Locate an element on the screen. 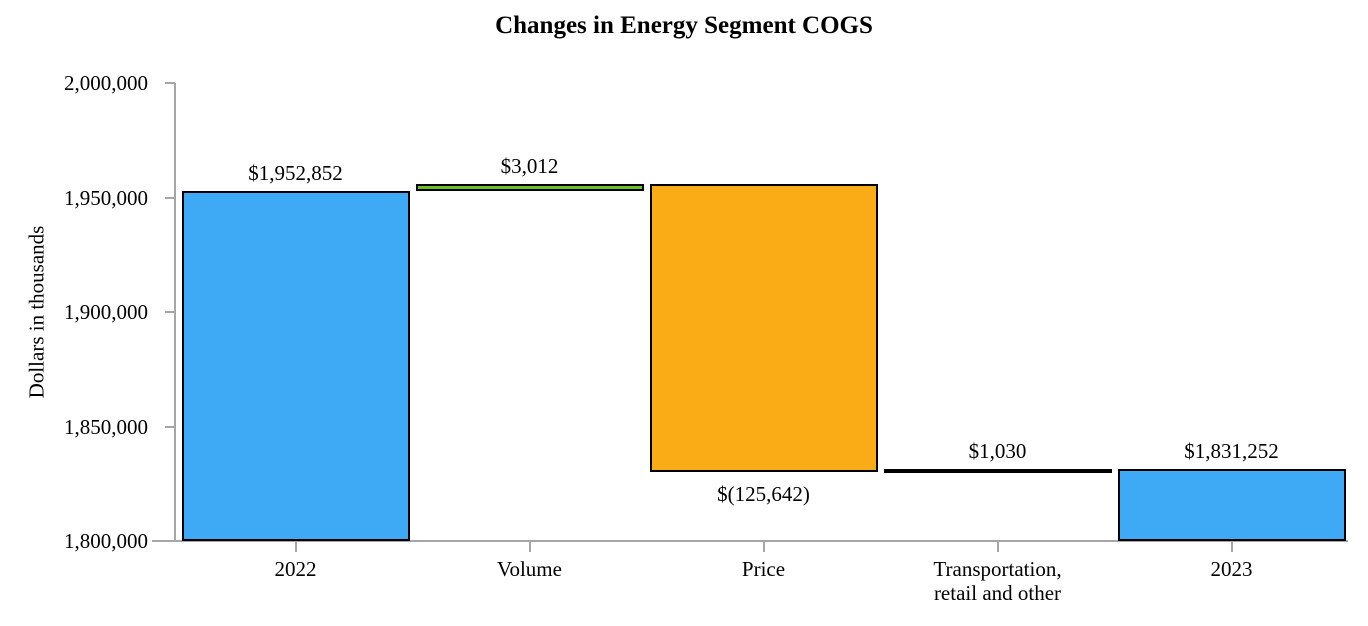 The width and height of the screenshot is (1368, 626). bar-value-label: $1,030 is located at coordinates (997, 451).